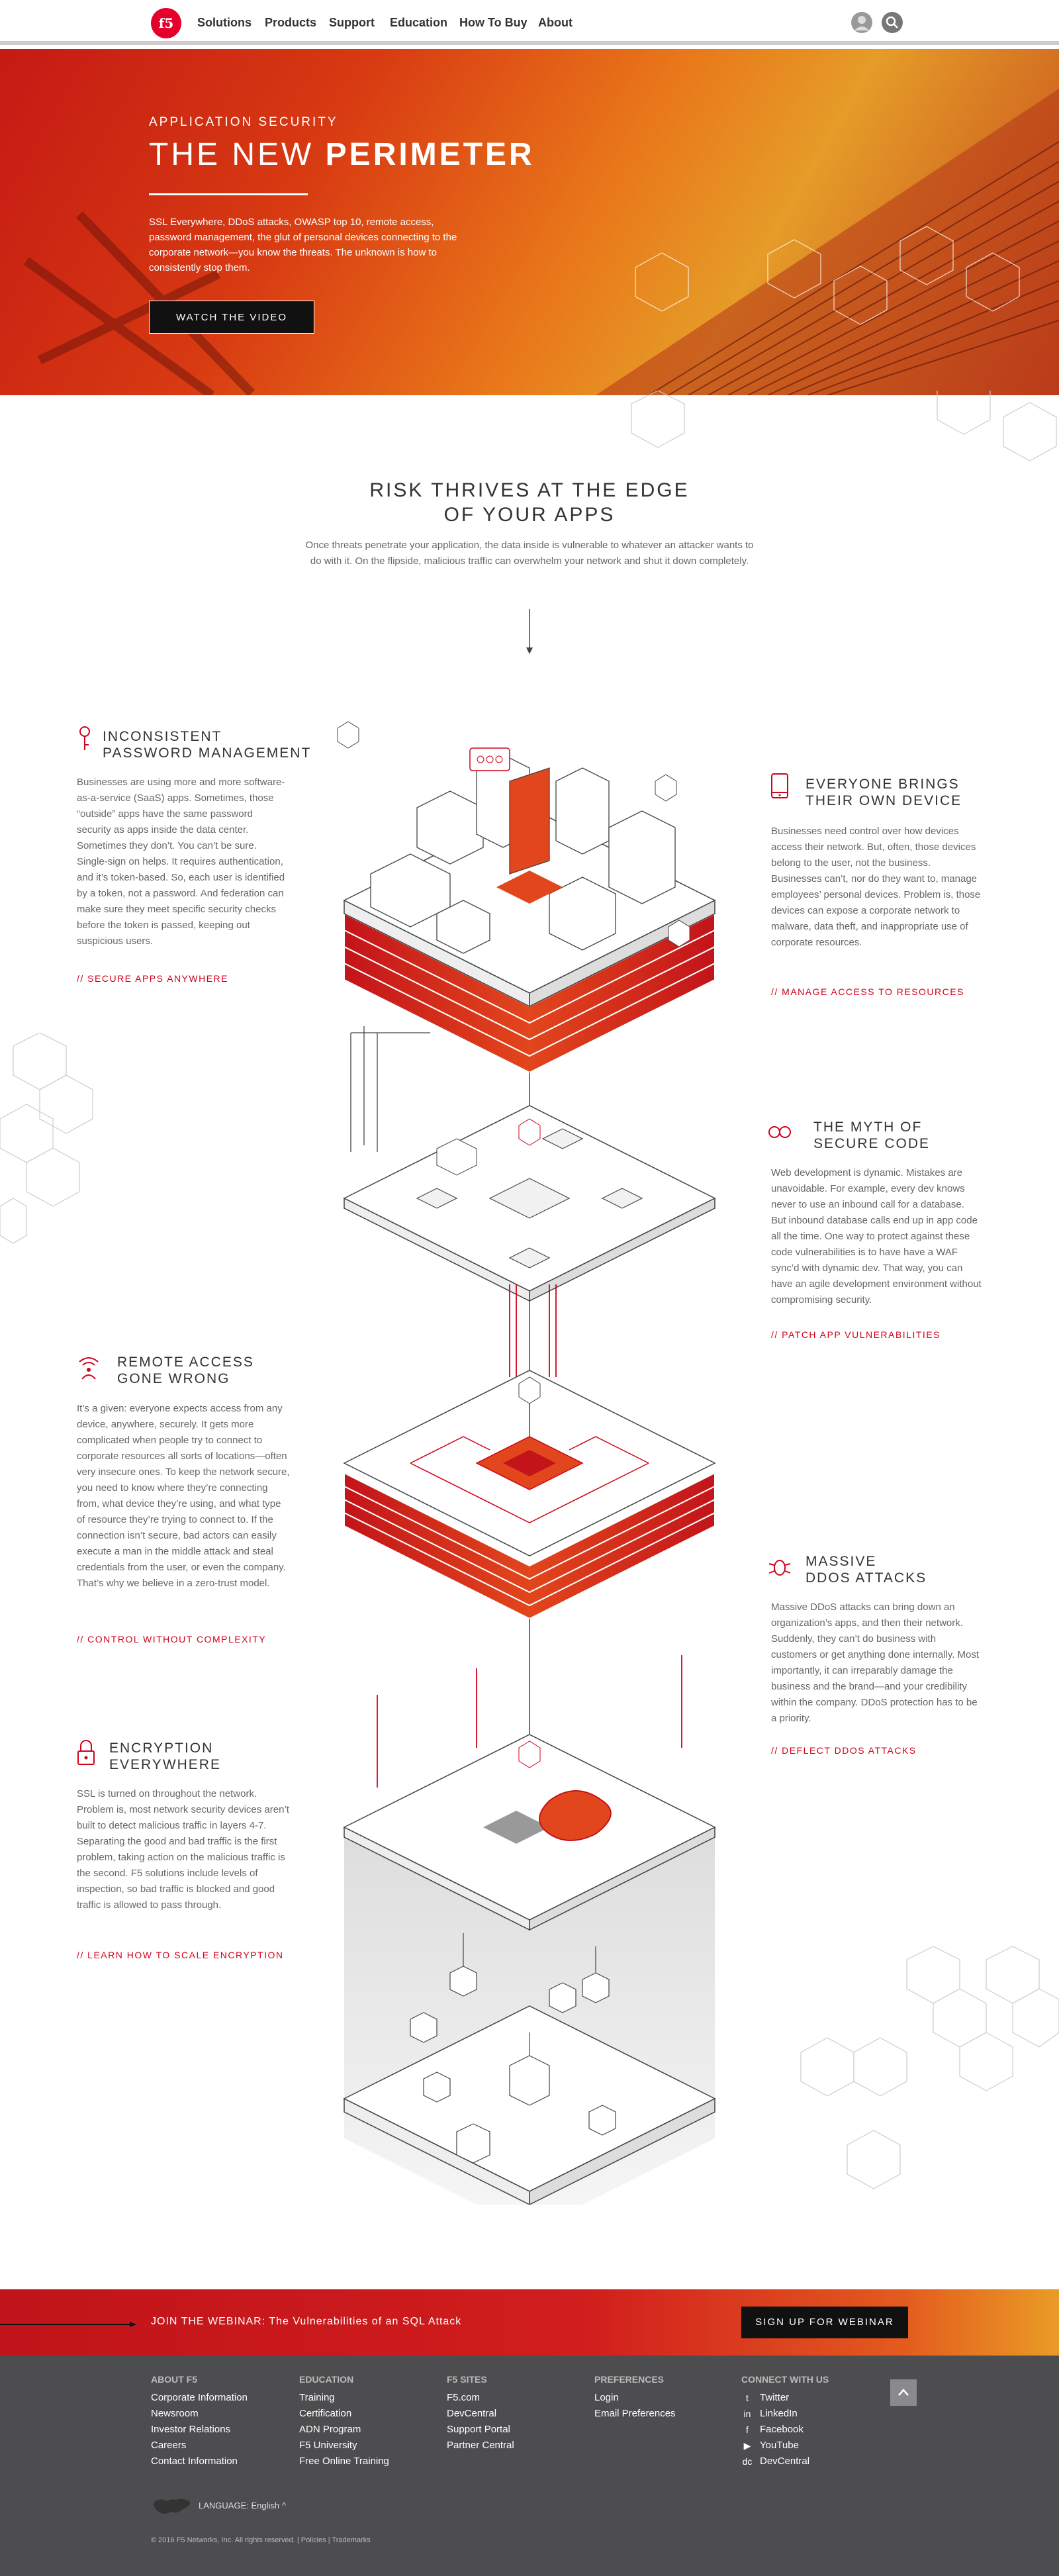  I want to click on footer-link: F5.com, so click(464, 2397).